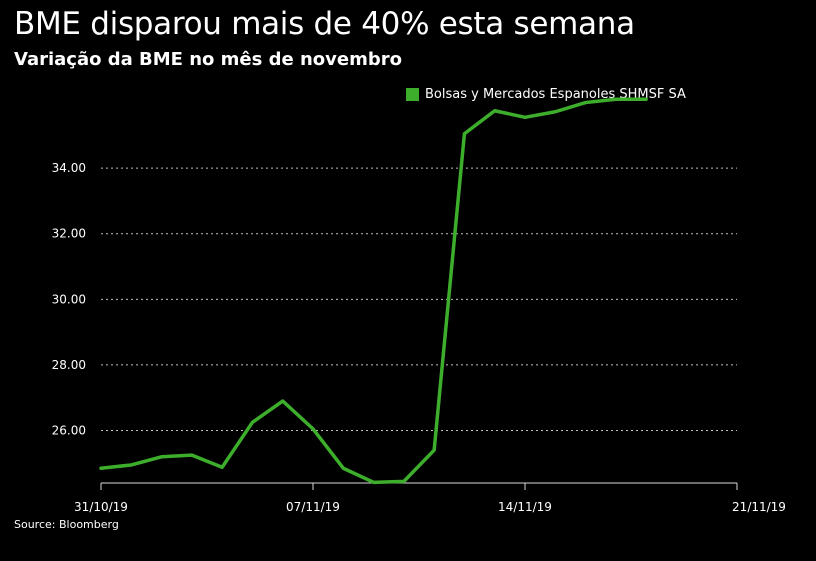 This screenshot has width=816, height=561. Describe the element at coordinates (525, 507) in the screenshot. I see `x-tick-label: 14/11/19` at that location.